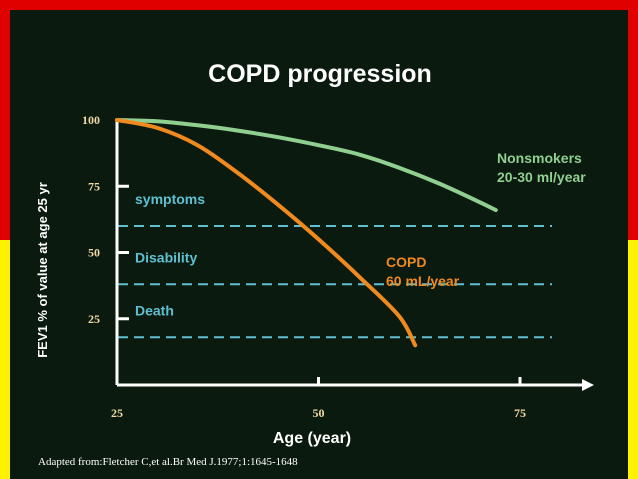  I want to click on y-tick-label: 50, so click(94, 253).